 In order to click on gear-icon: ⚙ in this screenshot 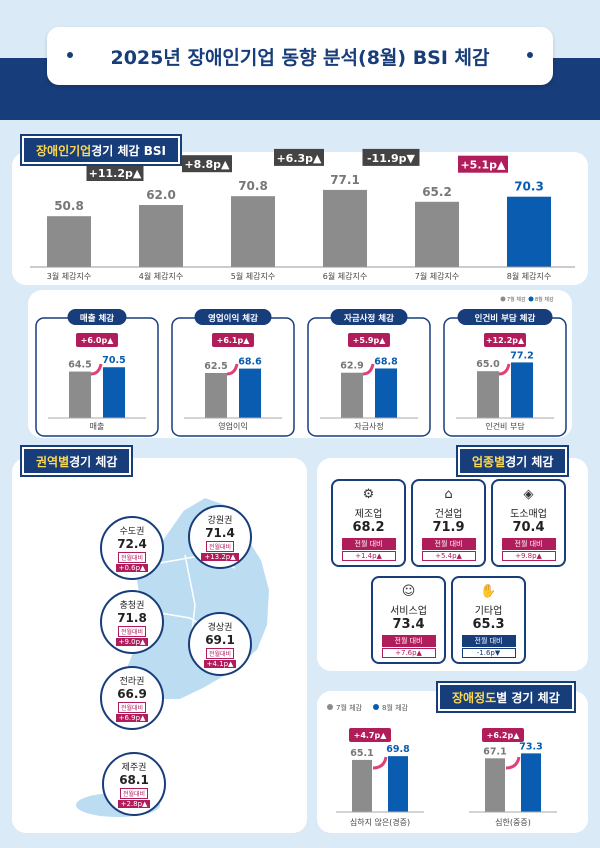, I will do `click(368, 494)`.